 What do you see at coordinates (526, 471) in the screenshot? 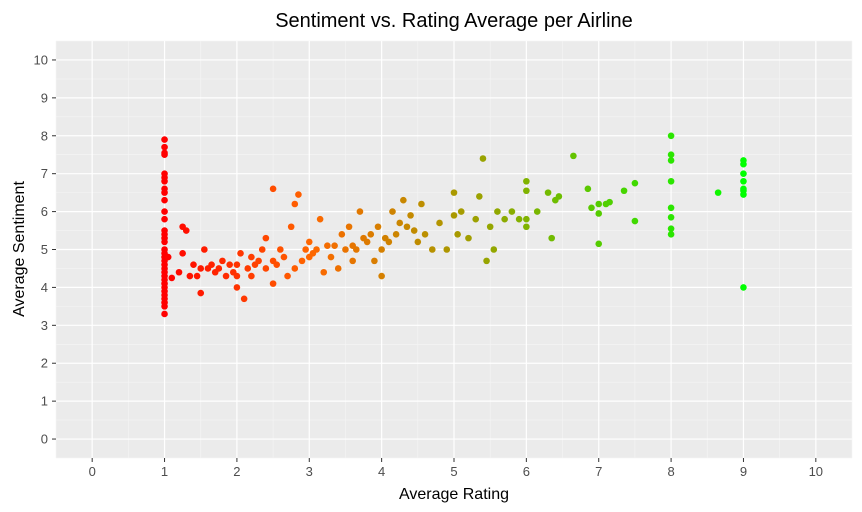
I see `x-tick-label: 6` at bounding box center [526, 471].